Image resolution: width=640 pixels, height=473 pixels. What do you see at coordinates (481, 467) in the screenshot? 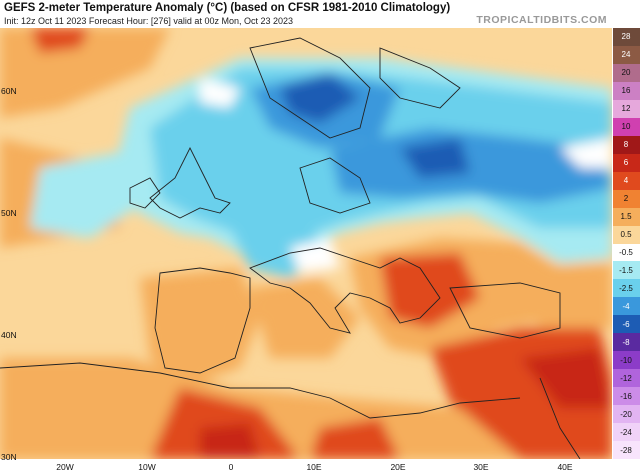
I see `longitude-label: 30E` at bounding box center [481, 467].